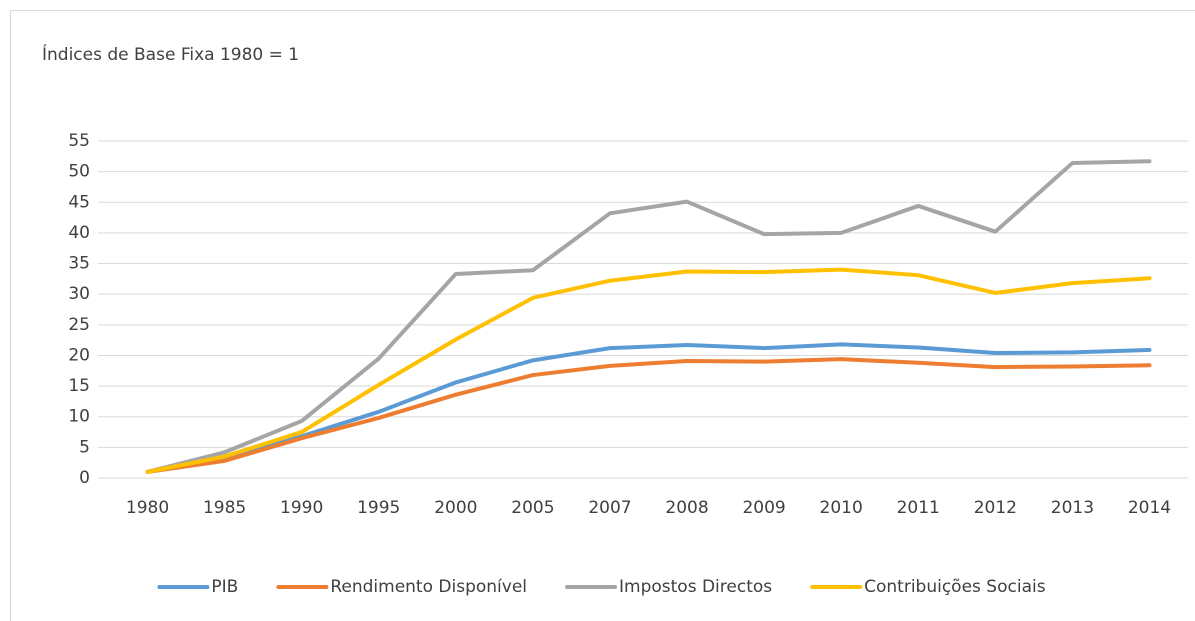 The height and width of the screenshot is (621, 1195). What do you see at coordinates (763, 508) in the screenshot?
I see `x-tick-label: 2009` at bounding box center [763, 508].